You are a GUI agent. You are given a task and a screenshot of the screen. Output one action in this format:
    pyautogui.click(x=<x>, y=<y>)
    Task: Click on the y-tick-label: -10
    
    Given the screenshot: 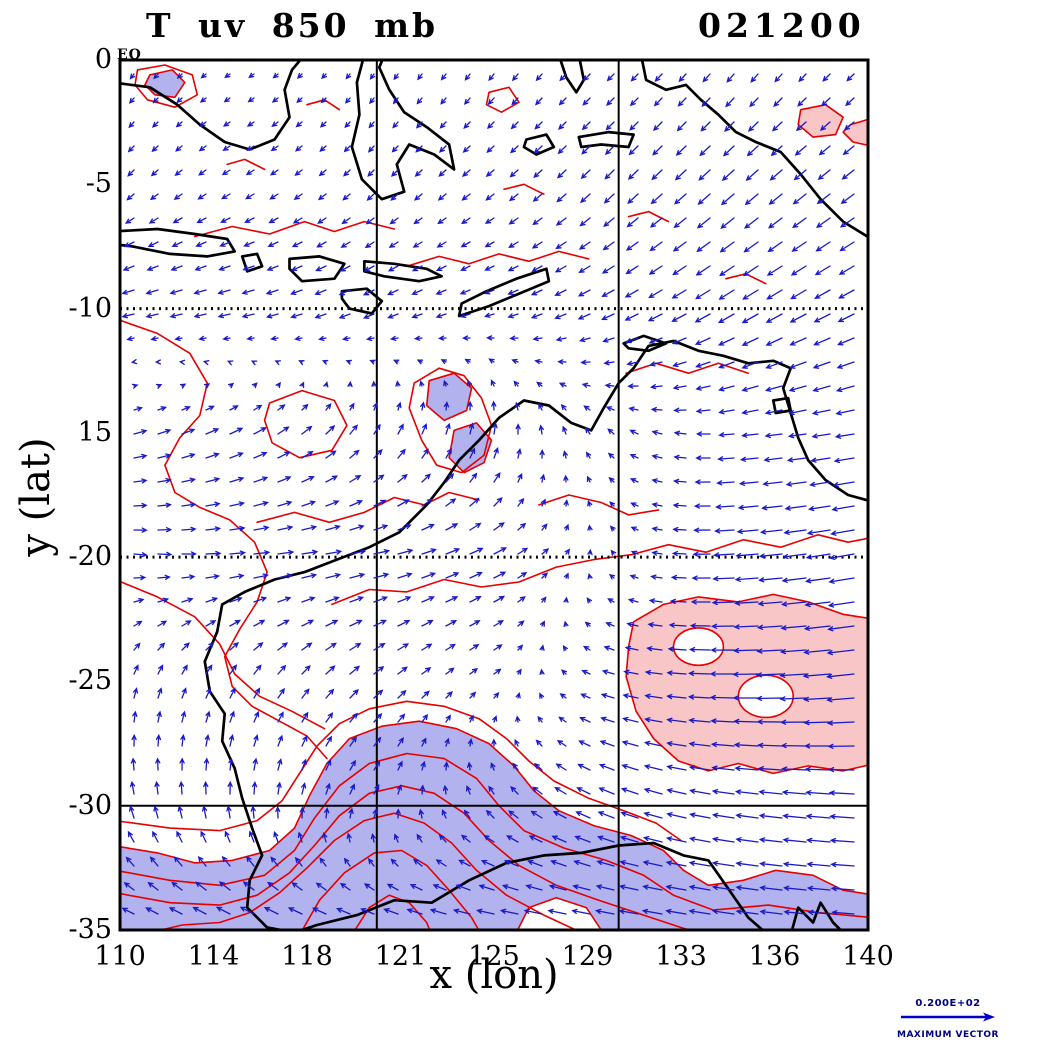 What is the action you would take?
    pyautogui.click(x=90, y=308)
    